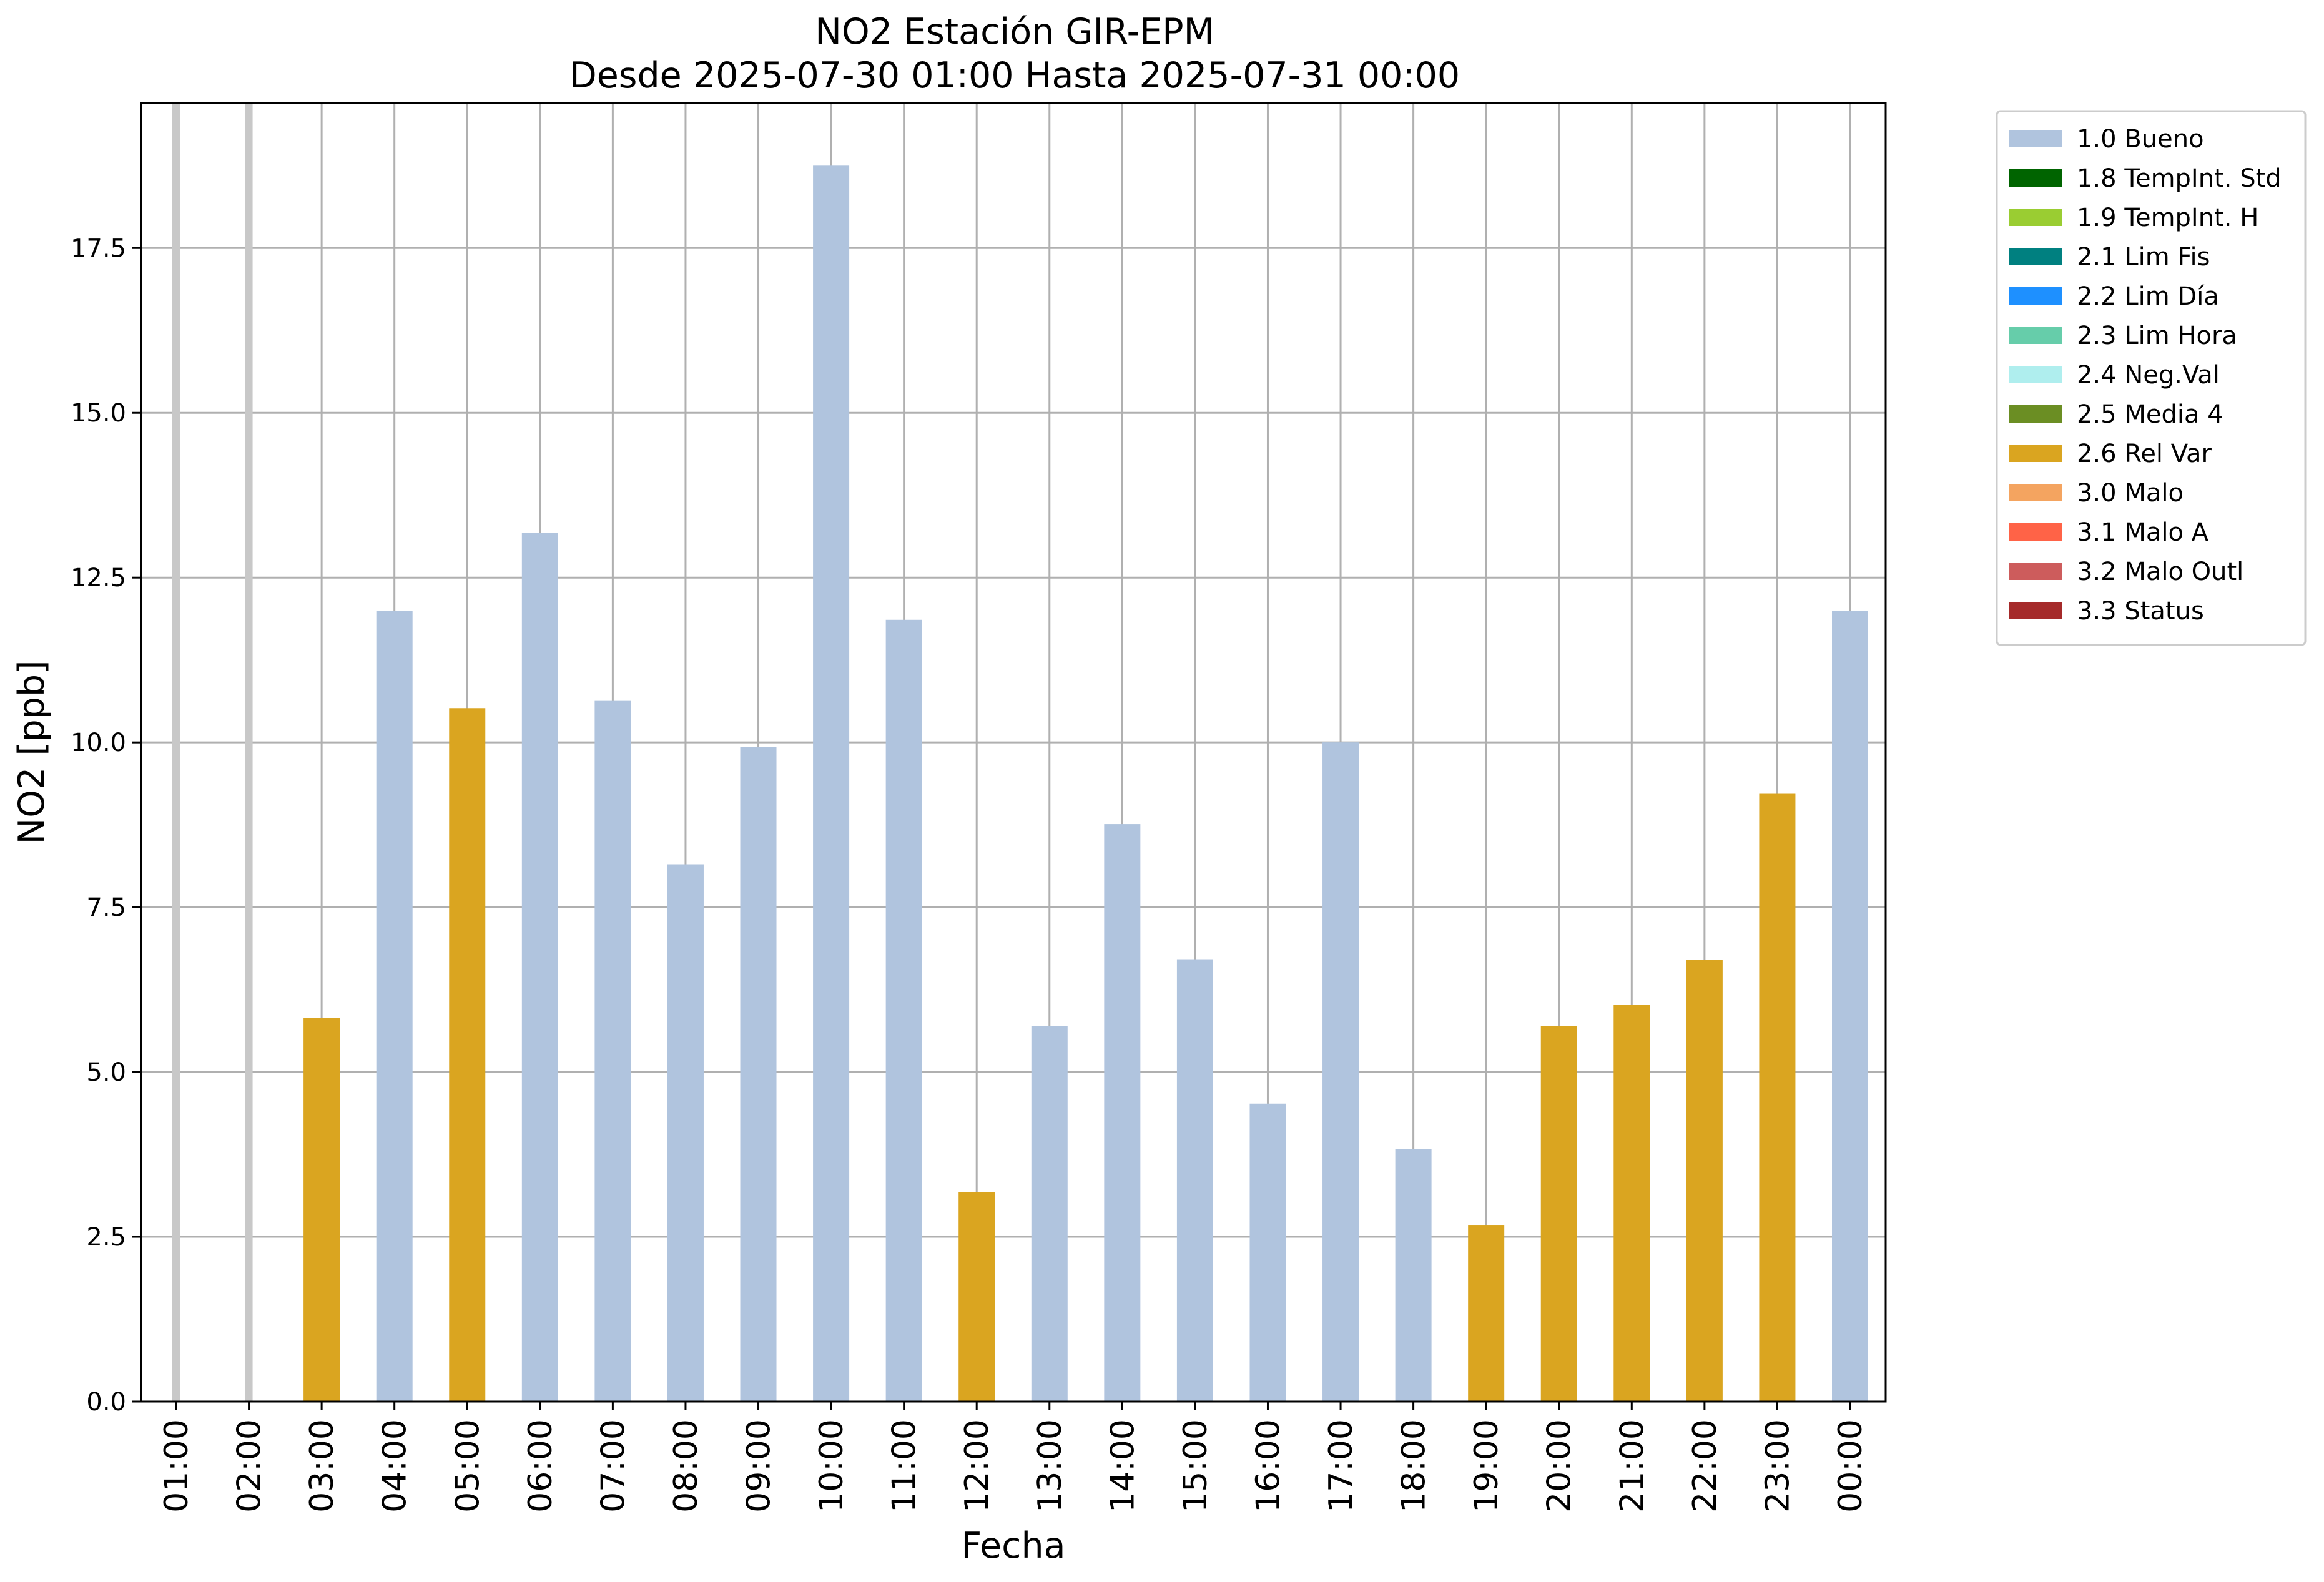 The height and width of the screenshot is (1582, 2324). Describe the element at coordinates (2148, 375) in the screenshot. I see `legend-label: 2.4 Neg.Val` at that location.